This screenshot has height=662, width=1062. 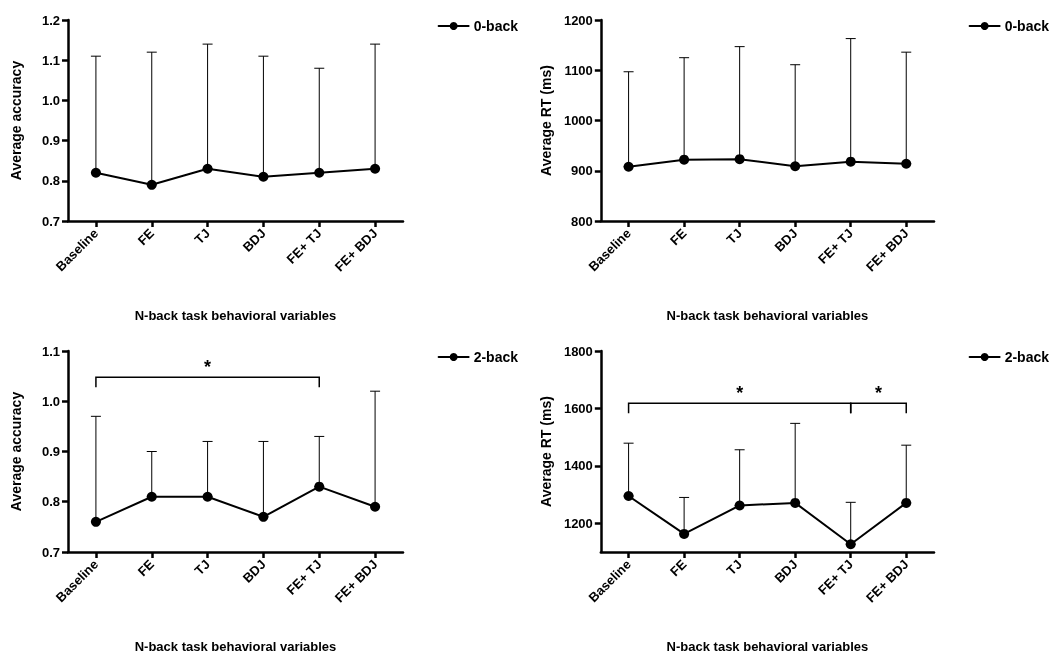 What do you see at coordinates (50, 20) in the screenshot?
I see `y-tick-label: 1.2` at bounding box center [50, 20].